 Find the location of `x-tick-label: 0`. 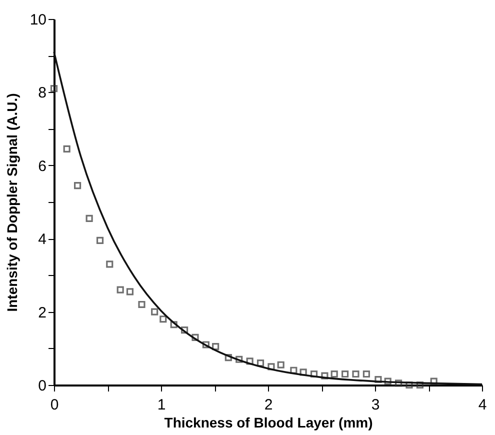

x-tick-label: 0 is located at coordinates (54, 405).